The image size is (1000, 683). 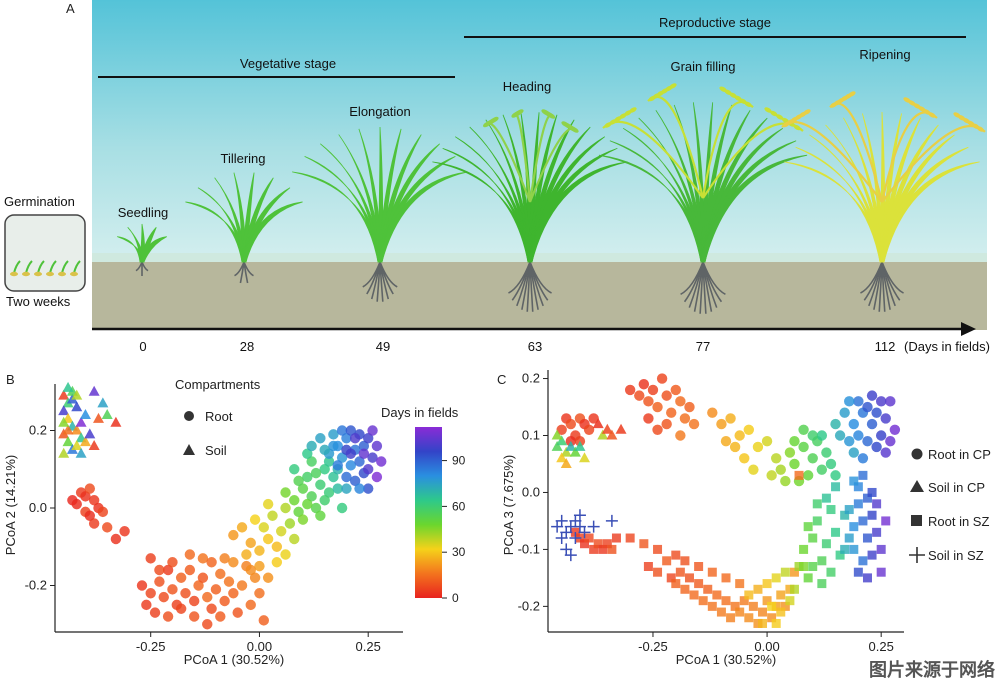 What do you see at coordinates (916, 520) in the screenshot?
I see `legend-root-in-sz-marker` at bounding box center [916, 520].